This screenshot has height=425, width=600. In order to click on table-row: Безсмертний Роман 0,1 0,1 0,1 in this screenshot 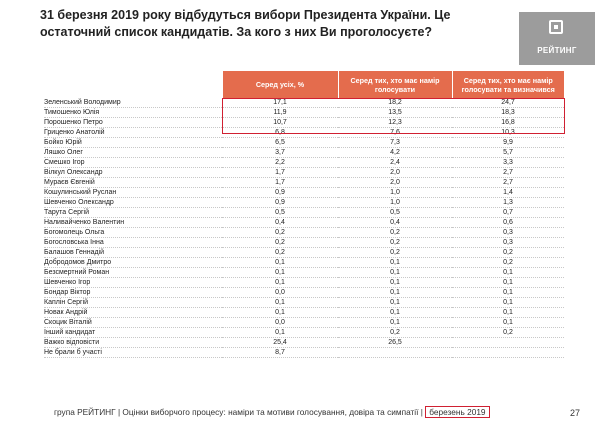, I will do `click(304, 272)`.